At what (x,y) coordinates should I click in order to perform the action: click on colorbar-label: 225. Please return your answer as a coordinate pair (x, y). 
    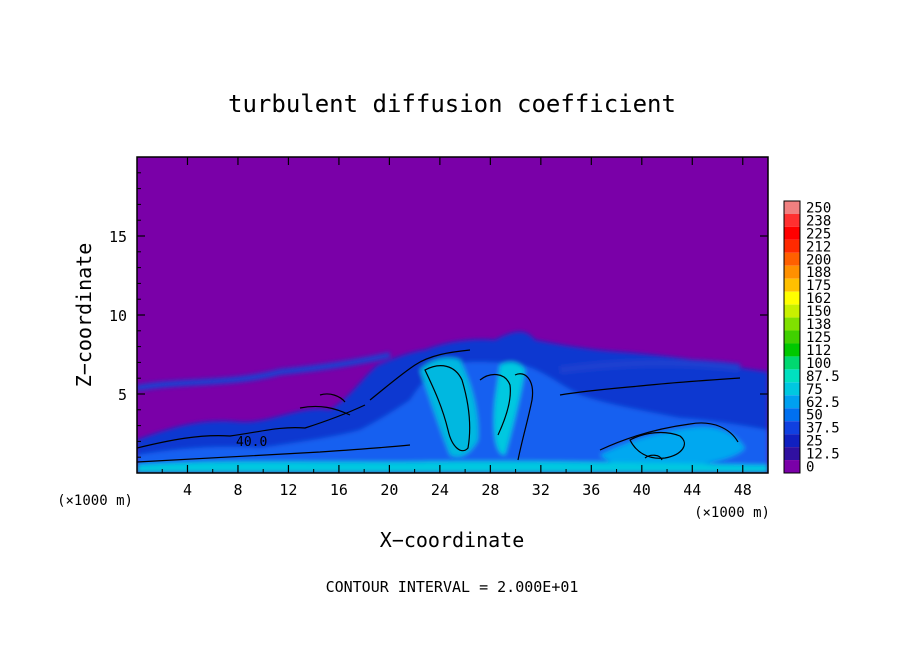
    Looking at the image, I should click on (818, 234).